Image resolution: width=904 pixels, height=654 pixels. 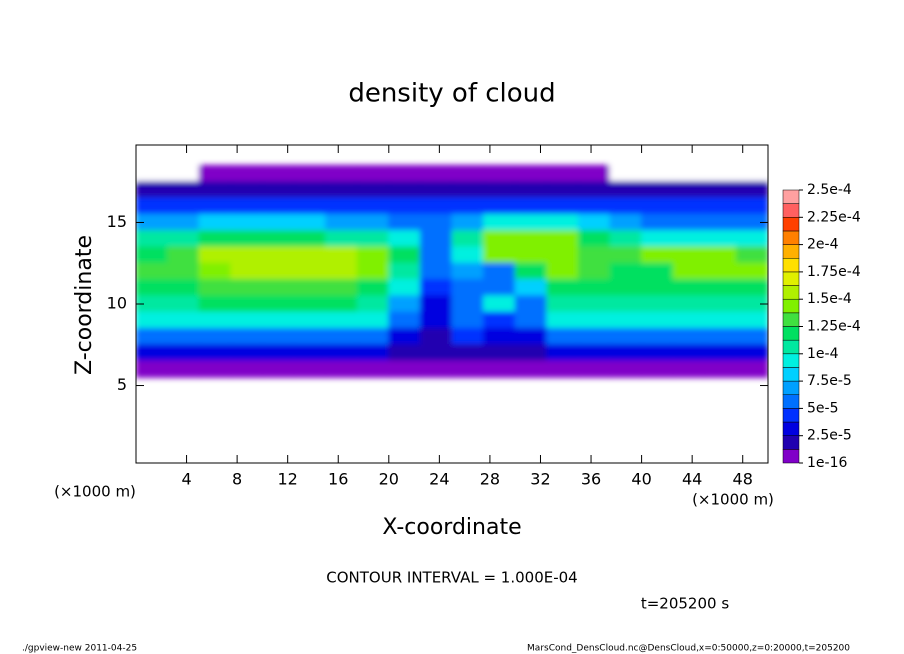 What do you see at coordinates (829, 190) in the screenshot?
I see `colorbar-label: 2.5e-4` at bounding box center [829, 190].